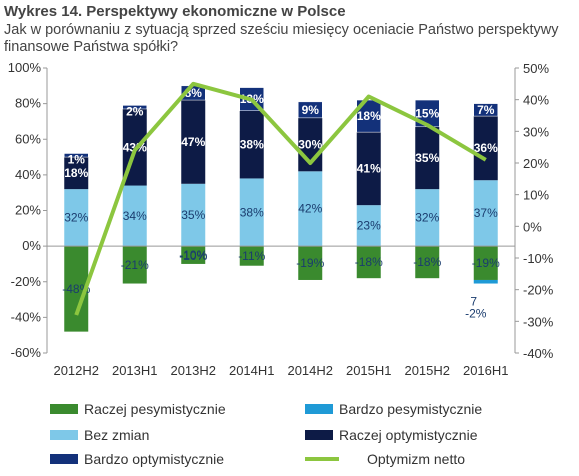 Image resolution: width=579 pixels, height=476 pixels. I want to click on y-right-tick-label: 0%, so click(532, 226).